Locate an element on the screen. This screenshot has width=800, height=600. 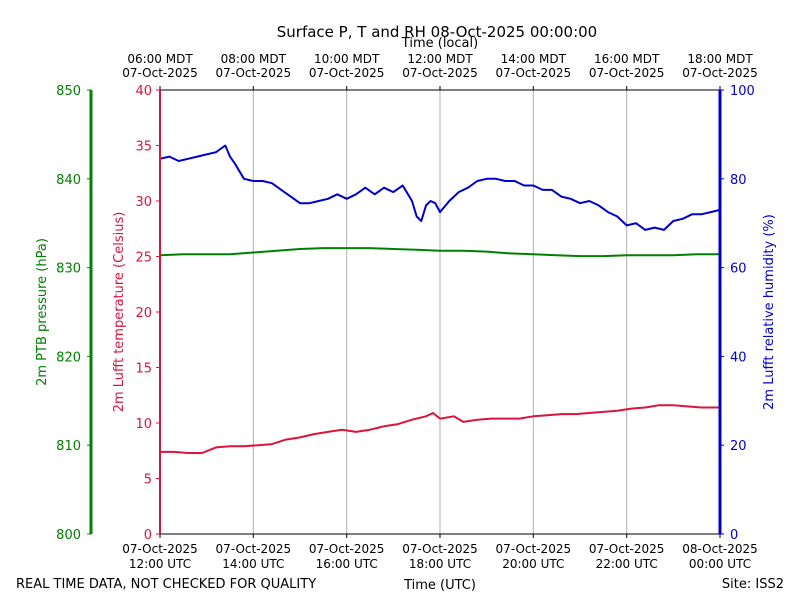
humidity-tick-label: 20 is located at coordinates (738, 446).